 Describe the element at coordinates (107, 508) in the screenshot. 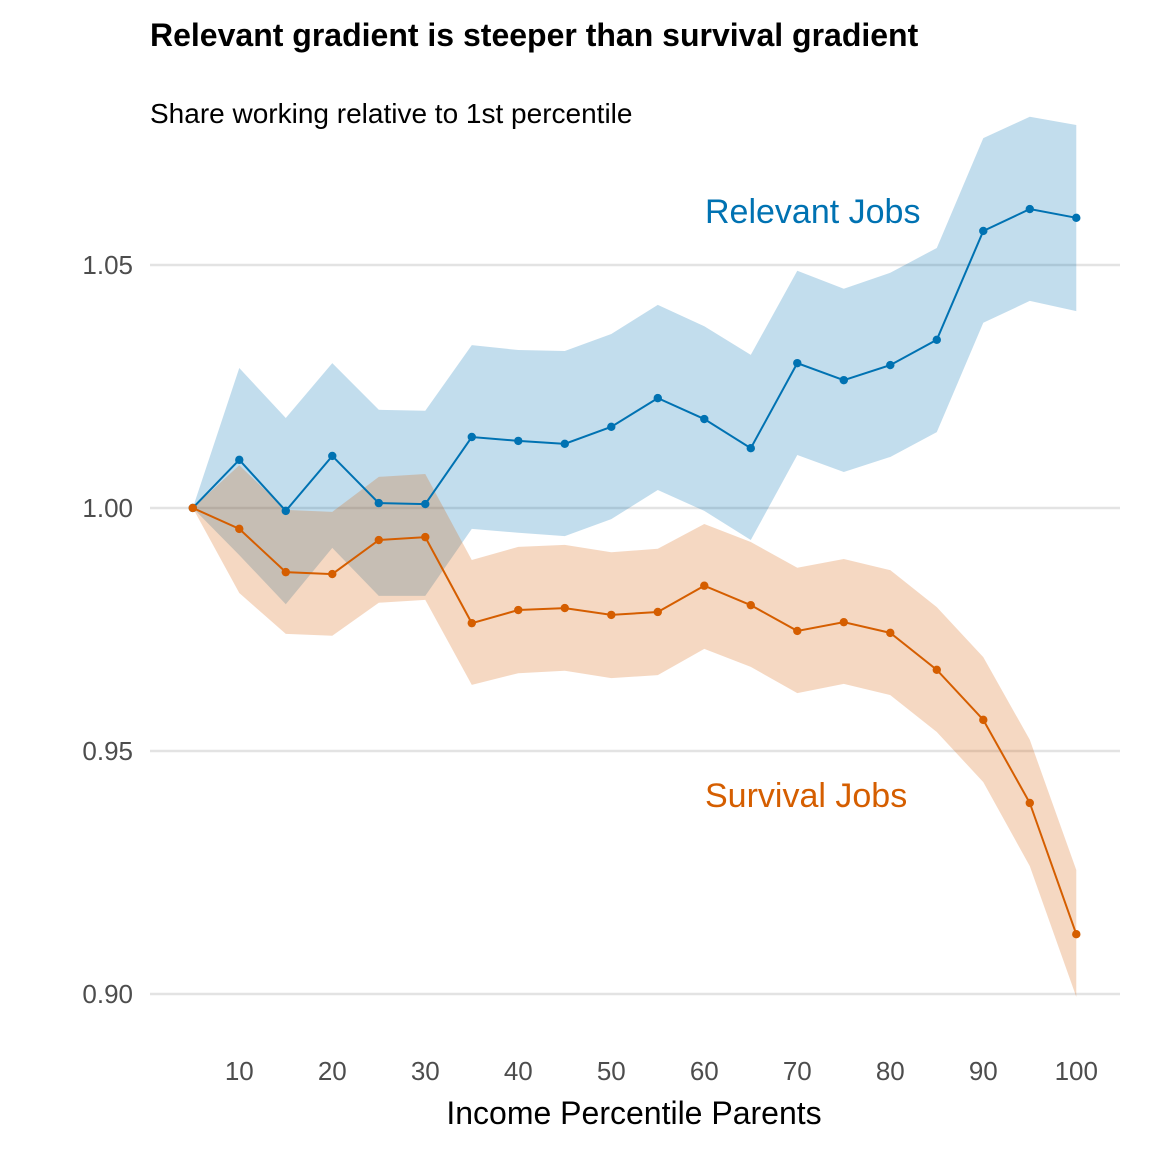

I see `y-tick-label: 1.00` at that location.